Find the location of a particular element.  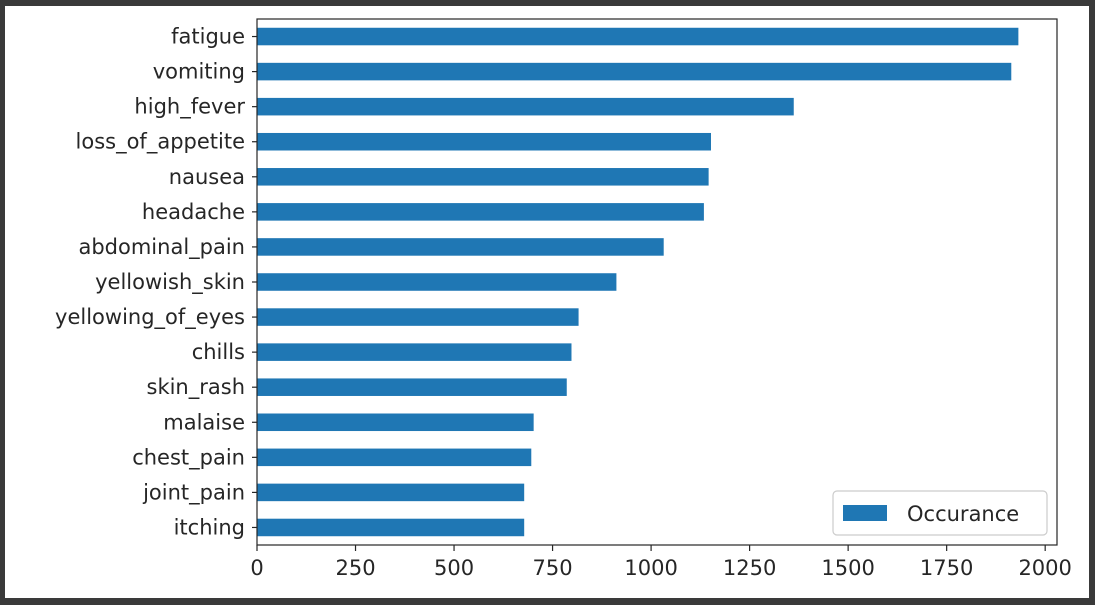

y-tick-label: joint_pain is located at coordinates (193, 492).